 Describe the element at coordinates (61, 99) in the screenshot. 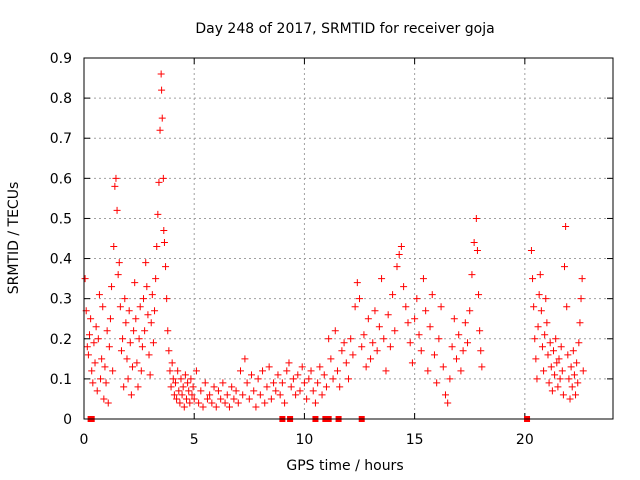

I see `y-tick-label: 0.8` at that location.